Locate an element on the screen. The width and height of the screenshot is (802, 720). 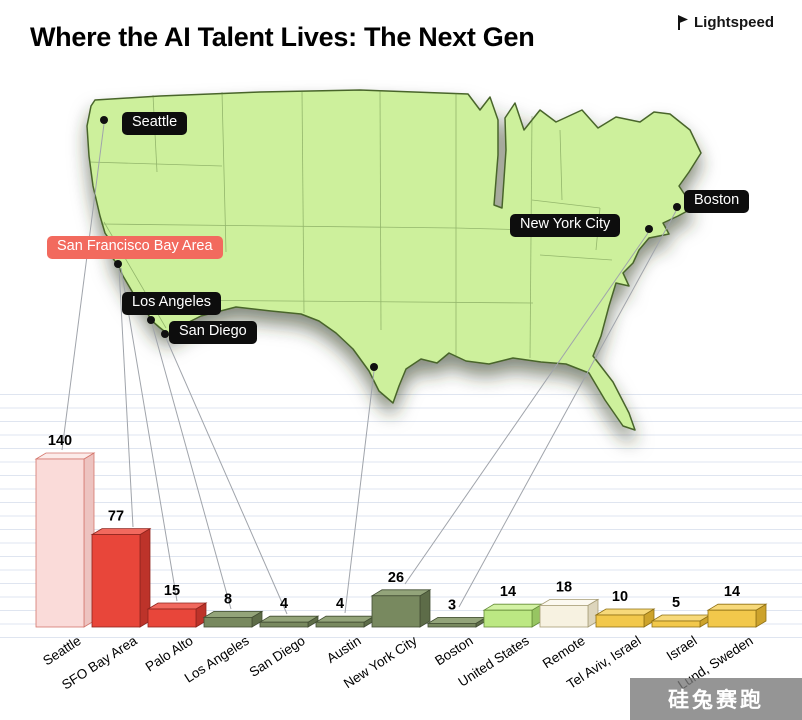
bar-value: 18 is located at coordinates (564, 587).